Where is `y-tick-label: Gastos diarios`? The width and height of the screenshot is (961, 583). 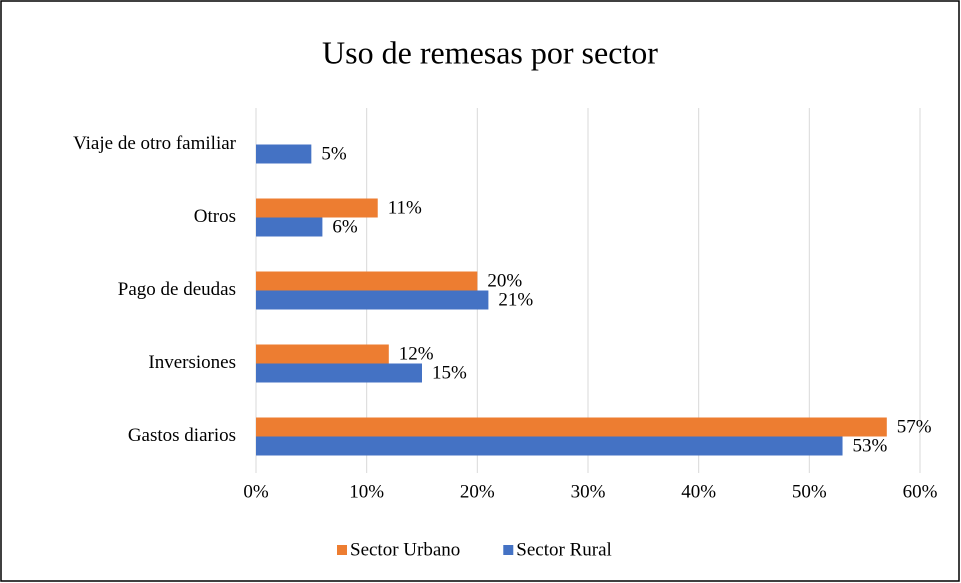 y-tick-label: Gastos diarios is located at coordinates (182, 435).